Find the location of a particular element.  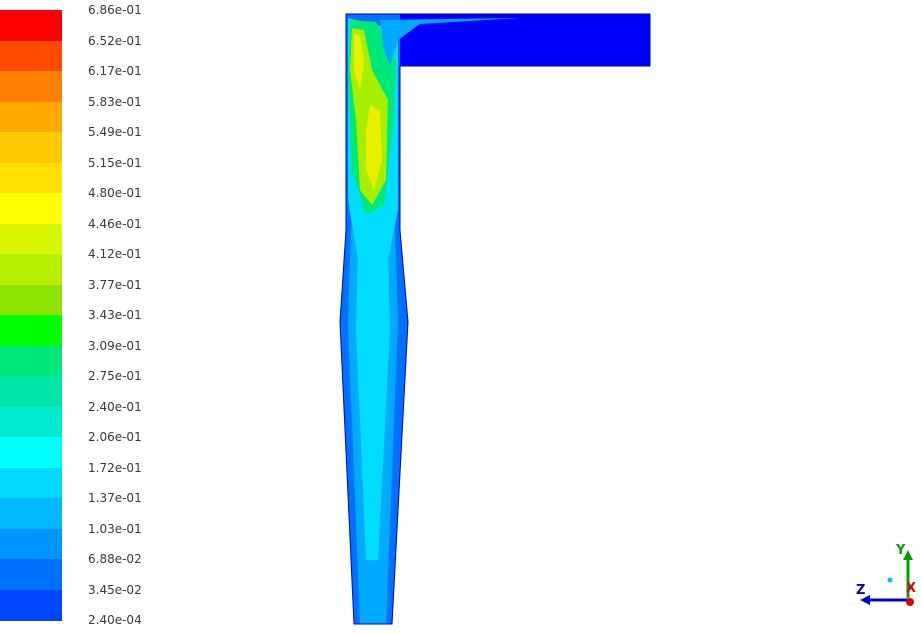

upper-yellow-core is located at coordinates (359, 62).